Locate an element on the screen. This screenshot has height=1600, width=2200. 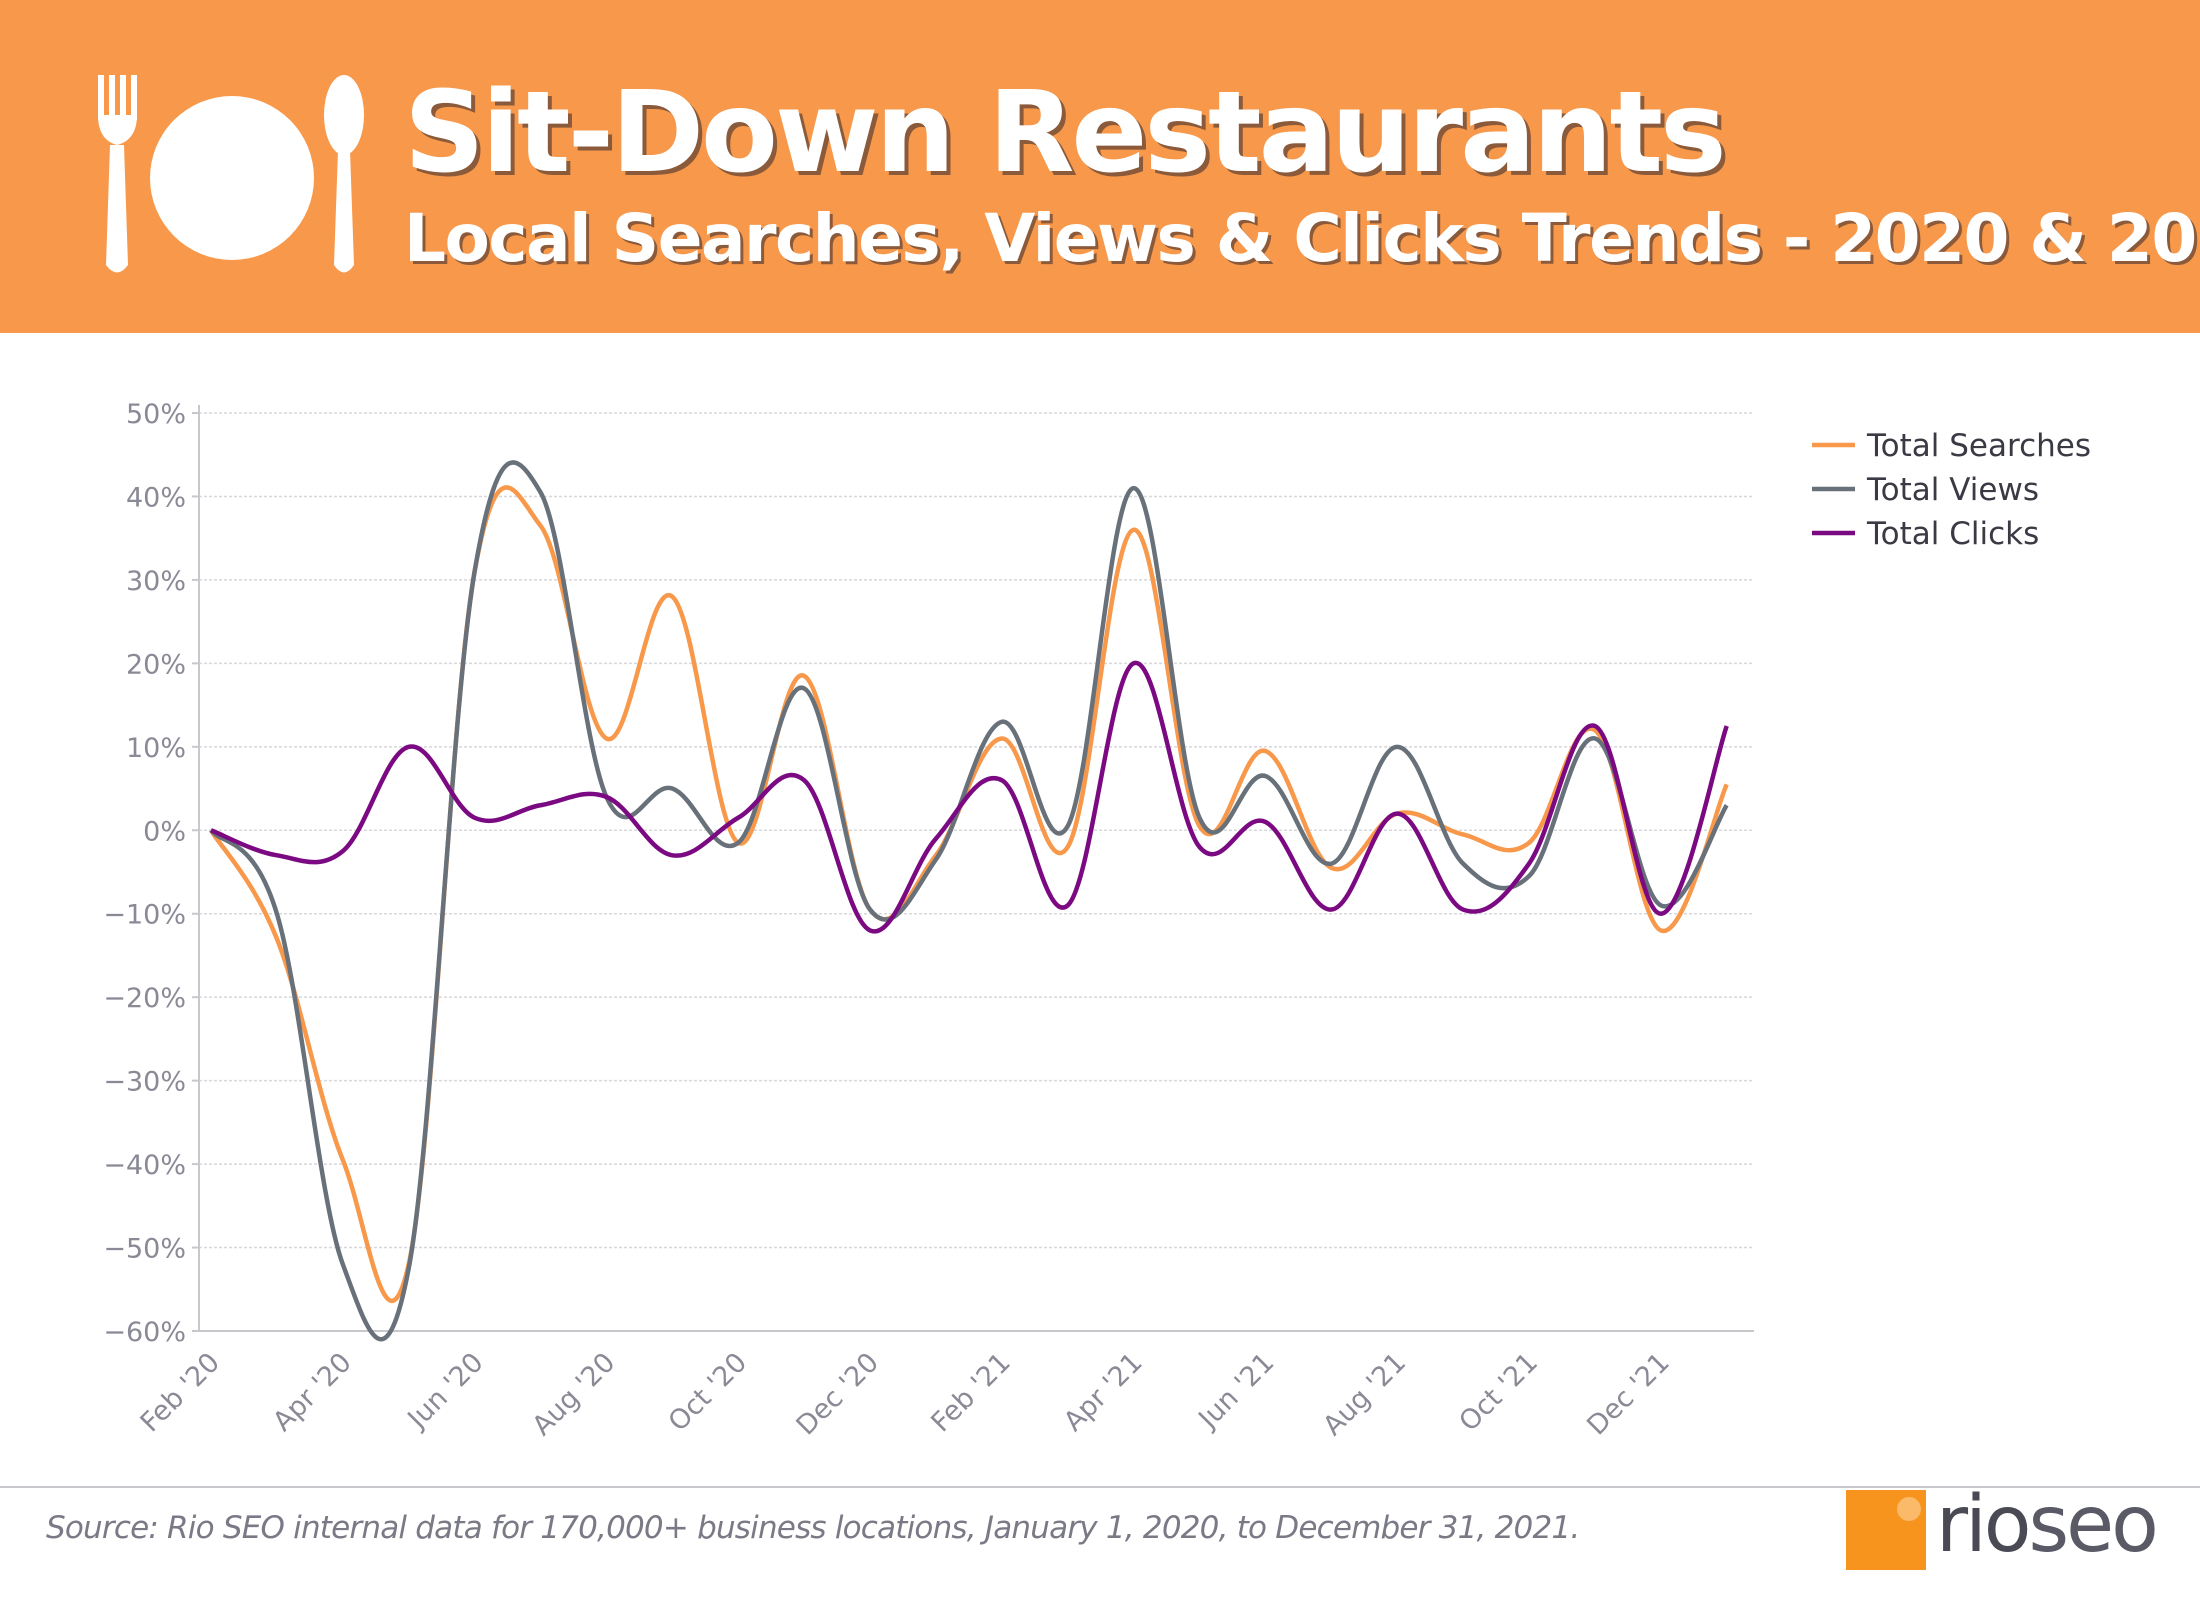
y-tick-label: 30% is located at coordinates (156, 581).